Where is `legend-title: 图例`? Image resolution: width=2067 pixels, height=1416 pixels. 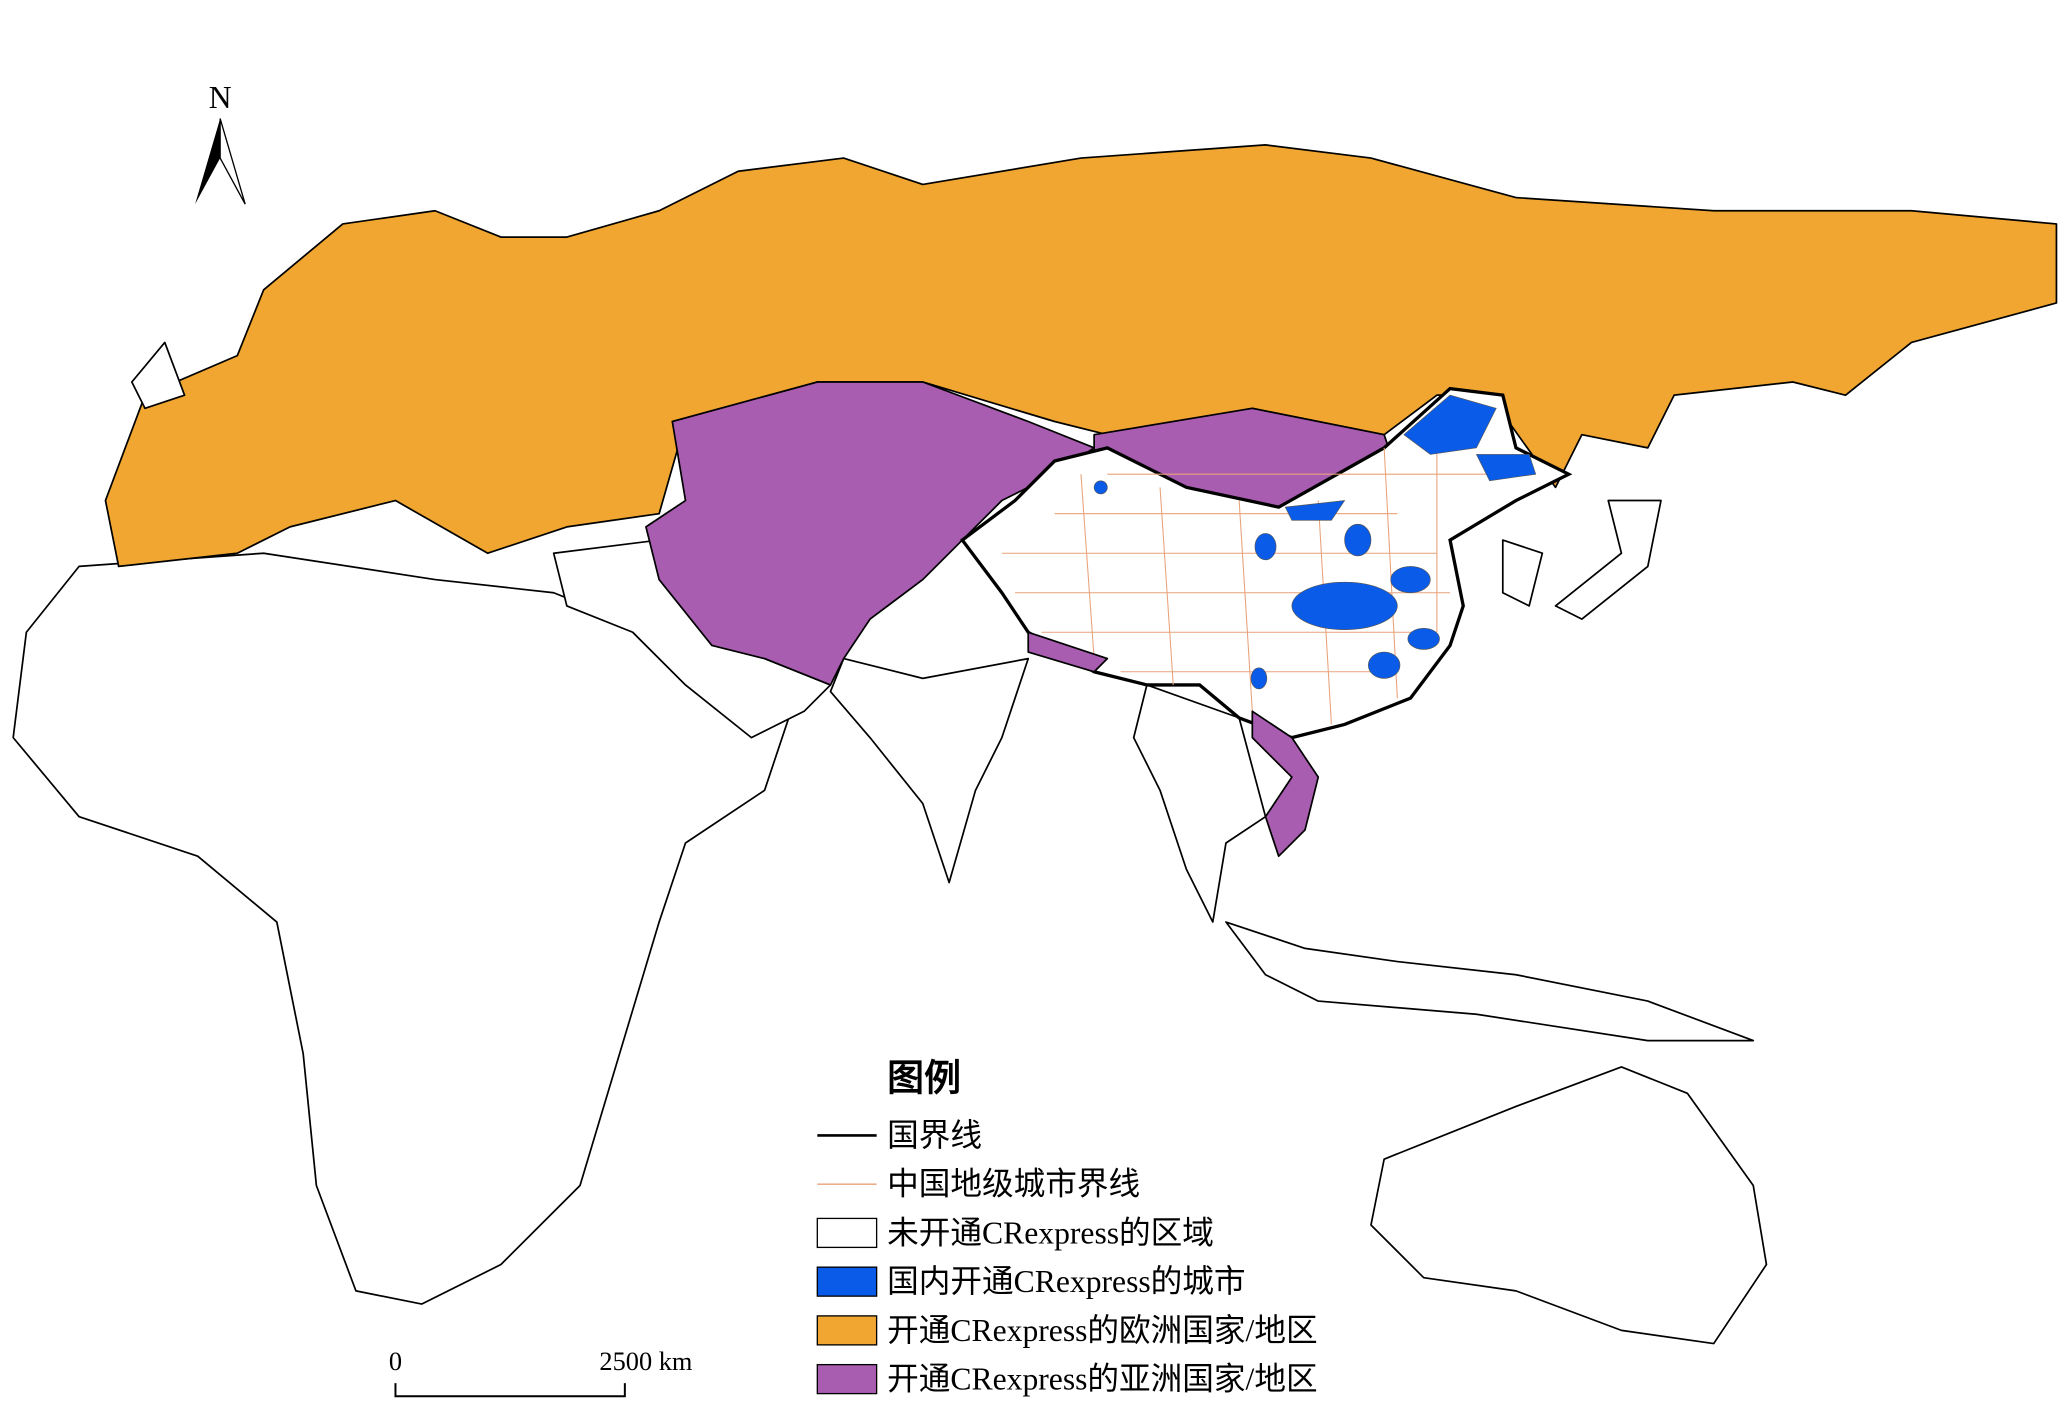 legend-title: 图例 is located at coordinates (924, 1078).